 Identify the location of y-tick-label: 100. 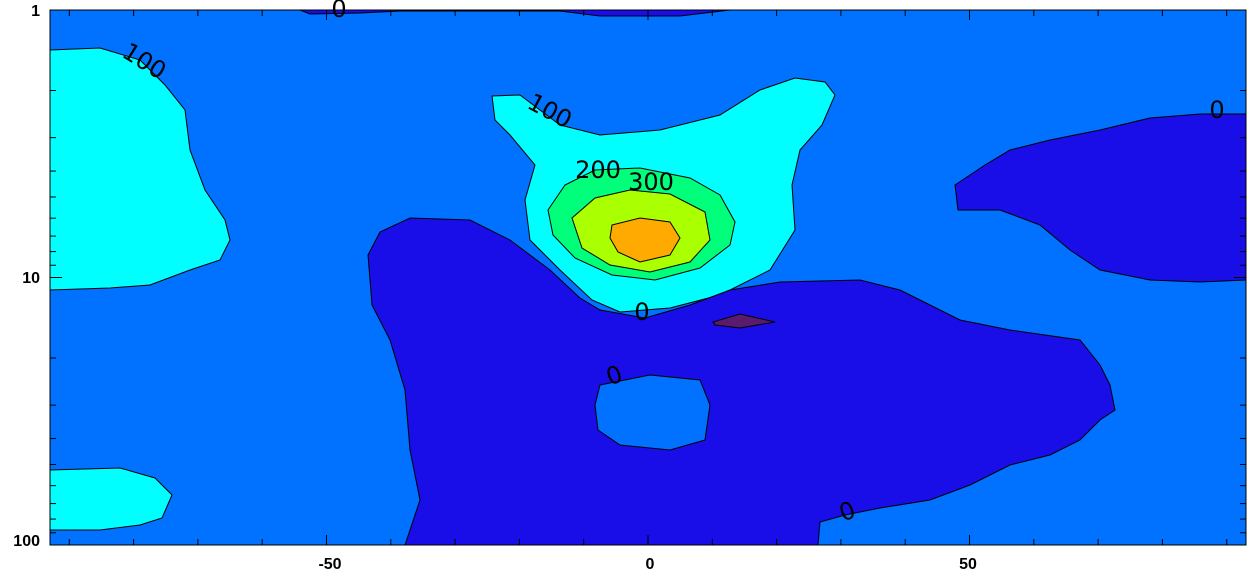
(26, 541).